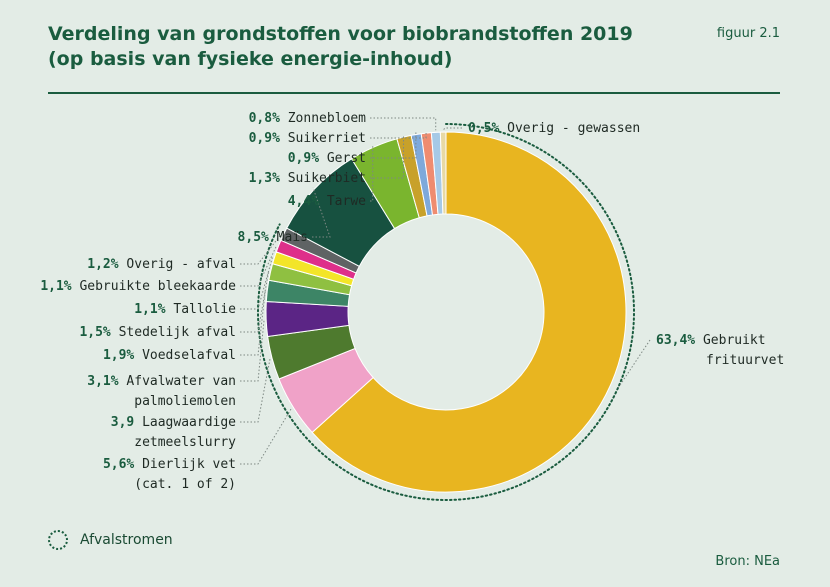  Describe the element at coordinates (126, 540) in the screenshot. I see `legend-label: Afvalstromen` at that location.